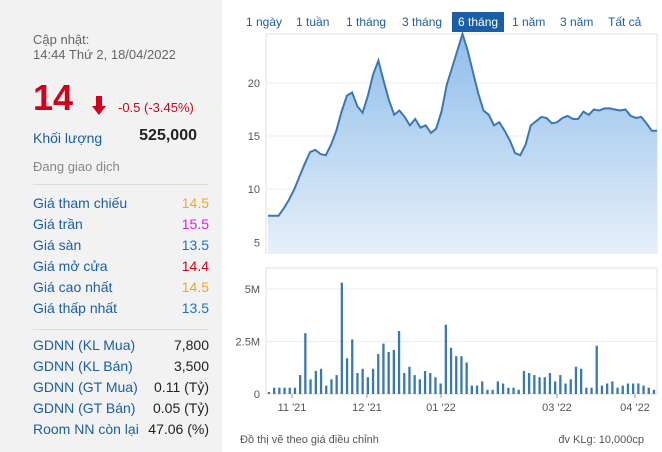 This screenshot has height=452, width=662. Describe the element at coordinates (257, 243) in the screenshot. I see `price-tick-label: 5` at that location.